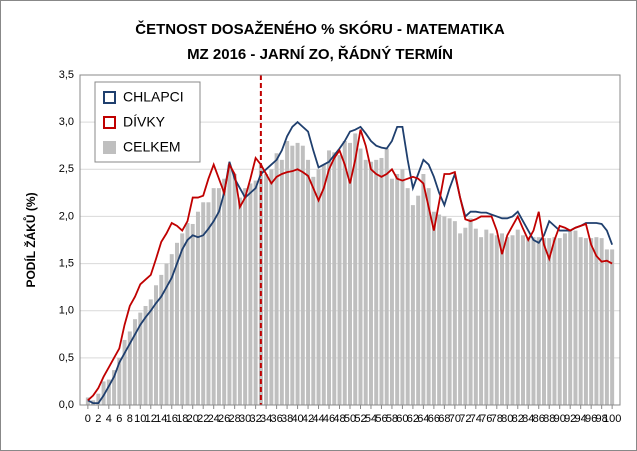 This screenshot has width=637, height=451. I want to click on x-tick-label: 72, so click(465, 419).